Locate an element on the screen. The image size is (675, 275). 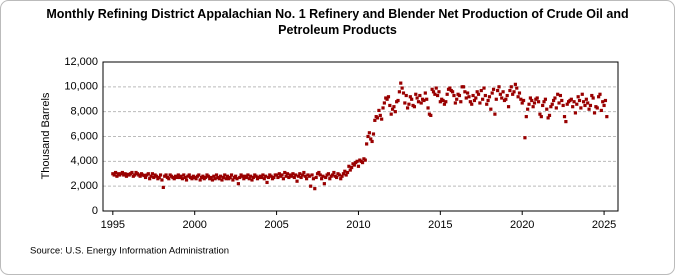
x-tick-label: 2020 is located at coordinates (522, 225).